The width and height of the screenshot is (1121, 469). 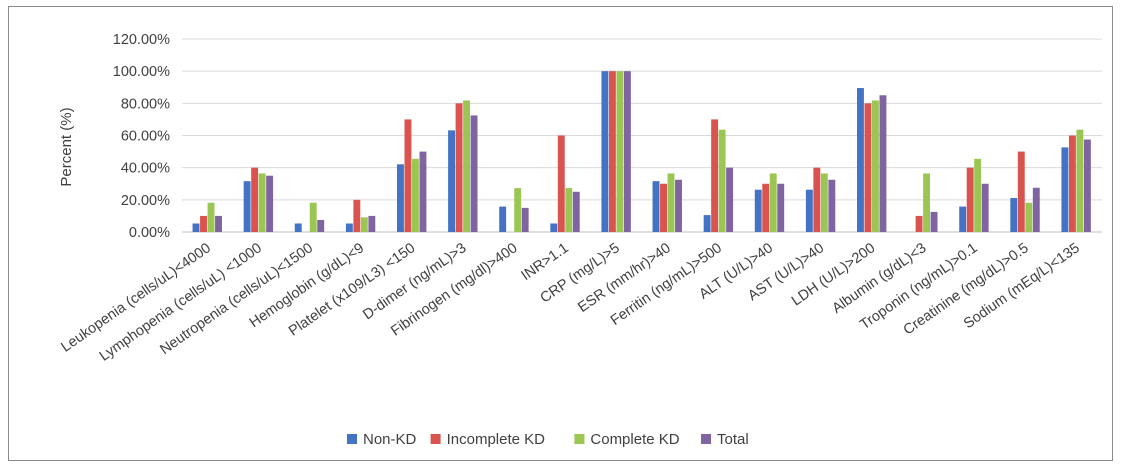 I want to click on legend-label: Non-KD, so click(x=390, y=439).